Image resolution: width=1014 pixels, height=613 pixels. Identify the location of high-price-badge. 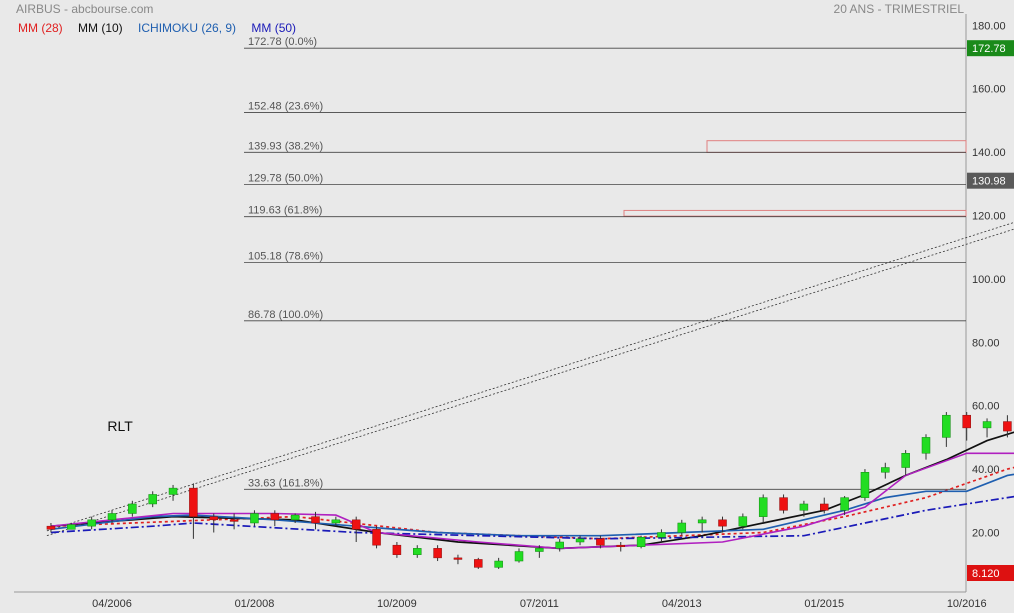
(990, 48).